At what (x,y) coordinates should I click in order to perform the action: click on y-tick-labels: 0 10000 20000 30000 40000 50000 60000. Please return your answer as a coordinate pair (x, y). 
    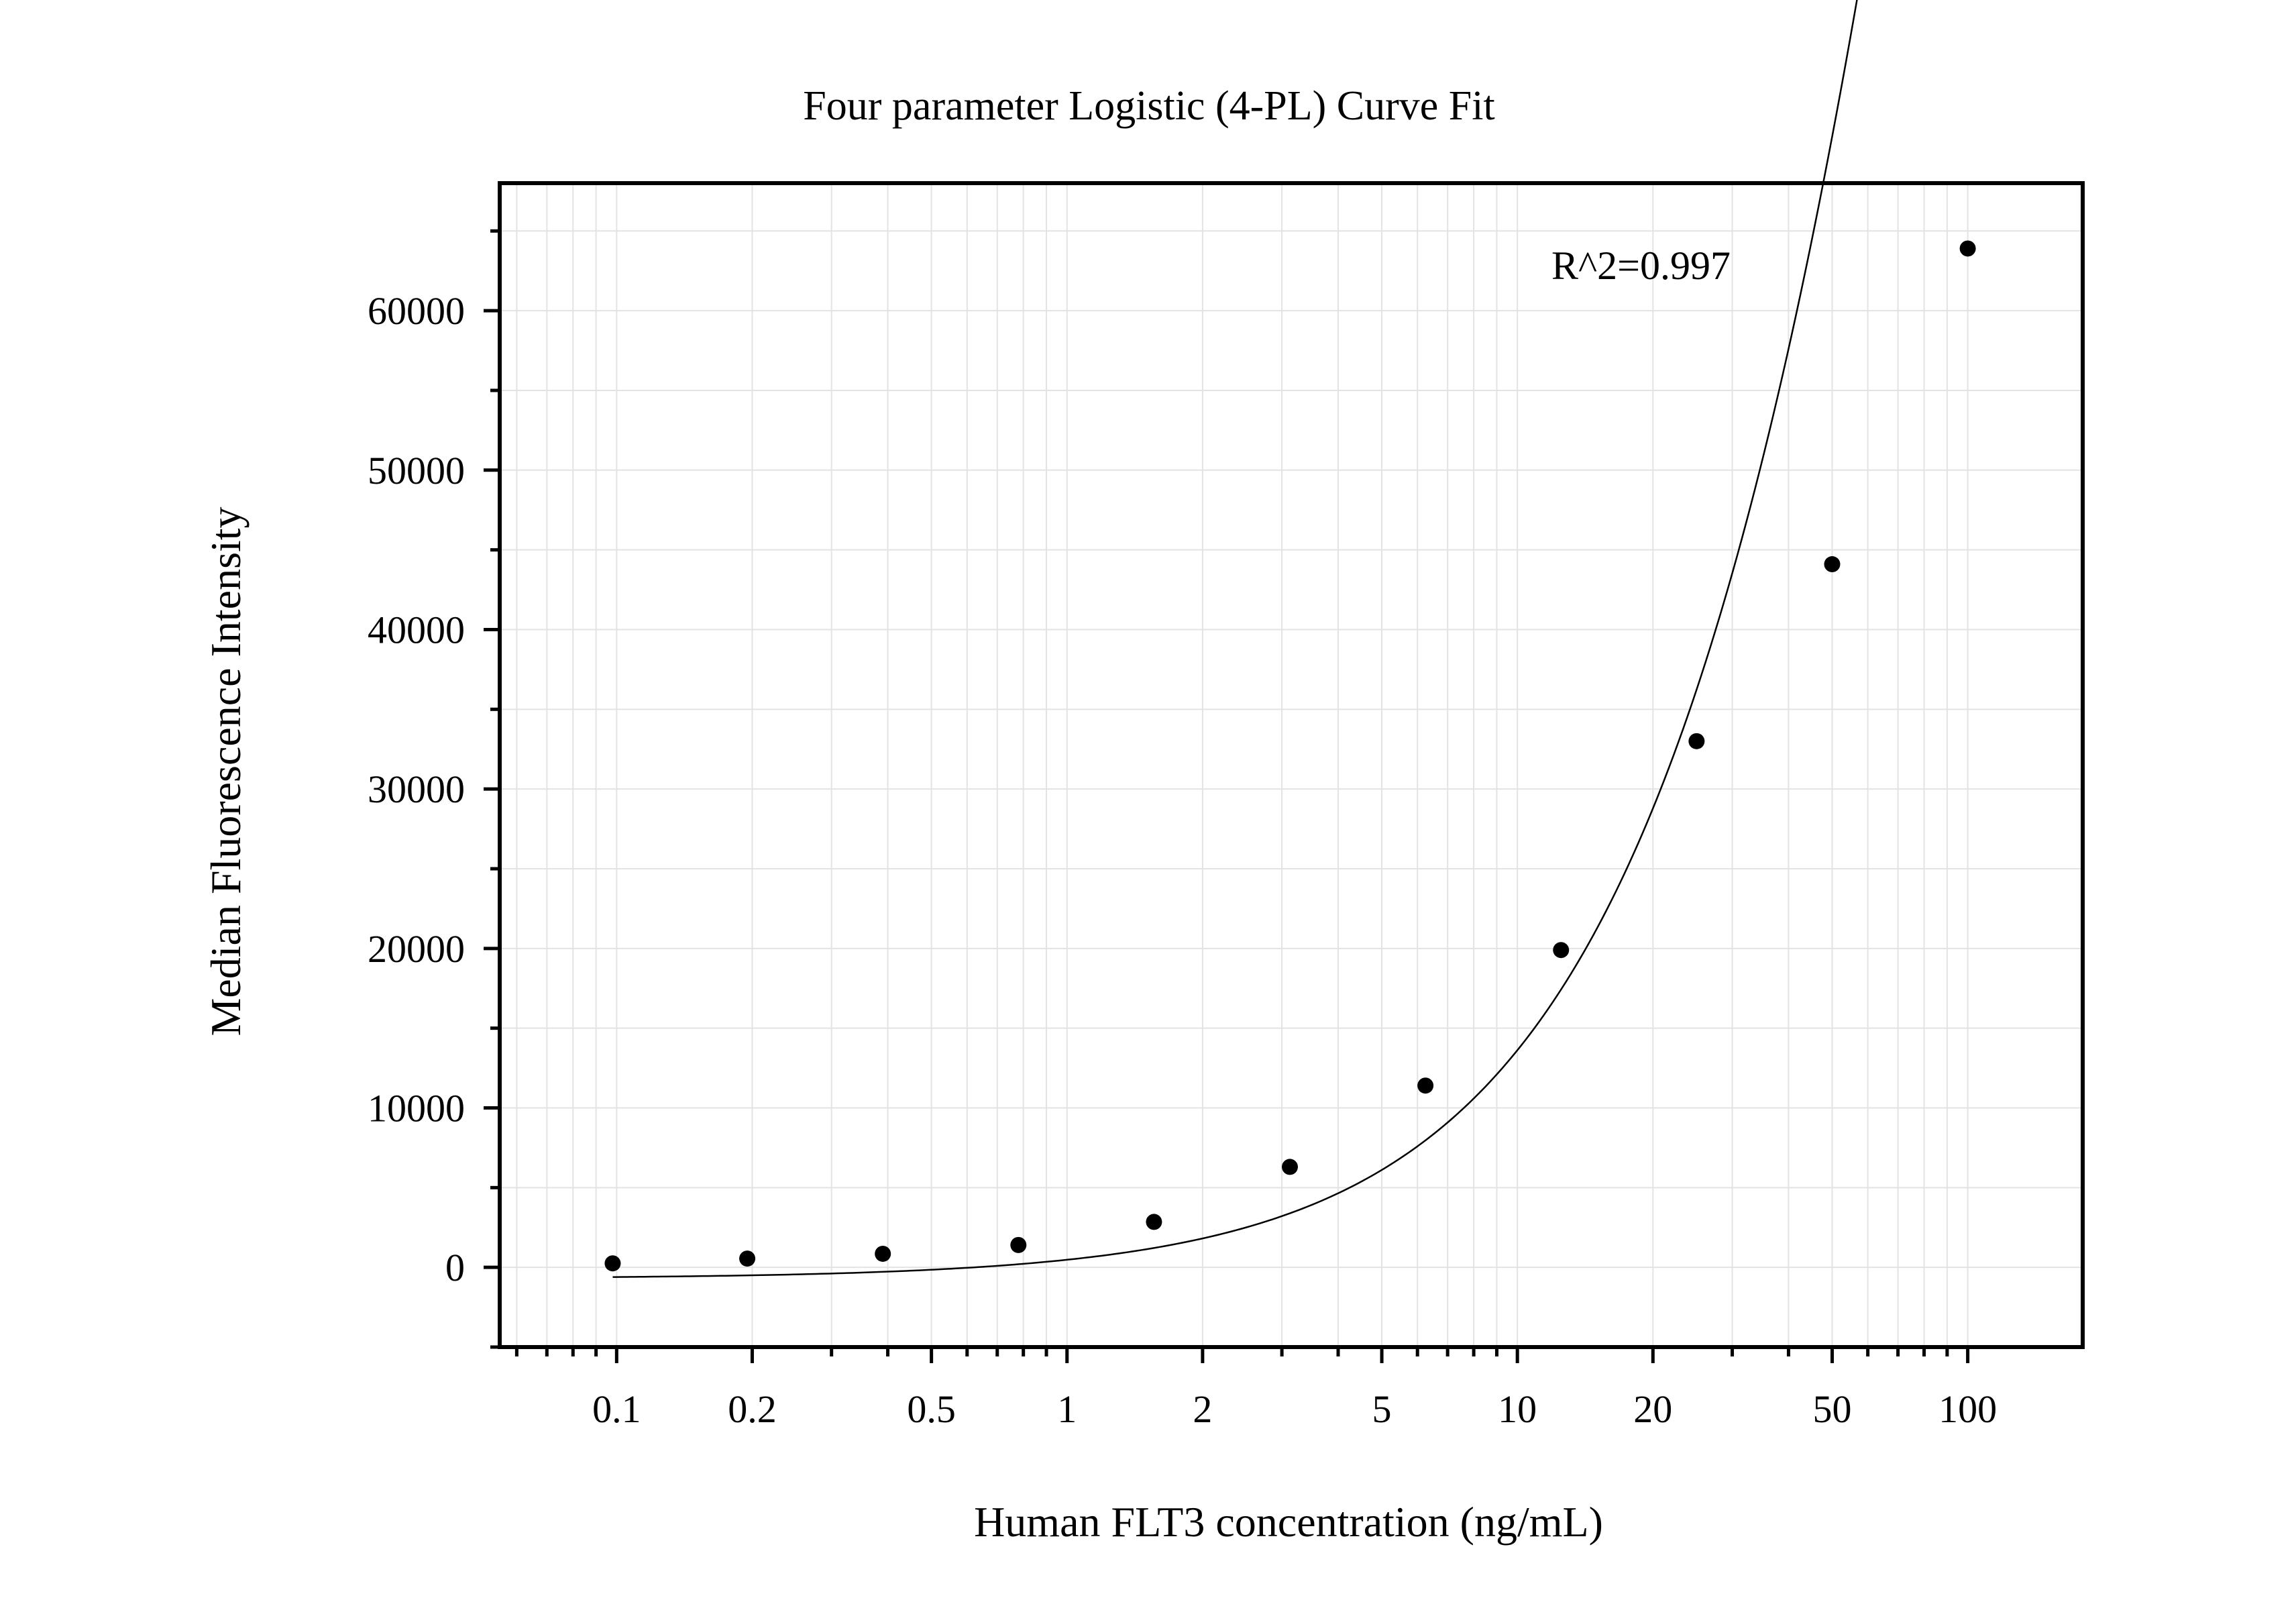
    Looking at the image, I should click on (416, 789).